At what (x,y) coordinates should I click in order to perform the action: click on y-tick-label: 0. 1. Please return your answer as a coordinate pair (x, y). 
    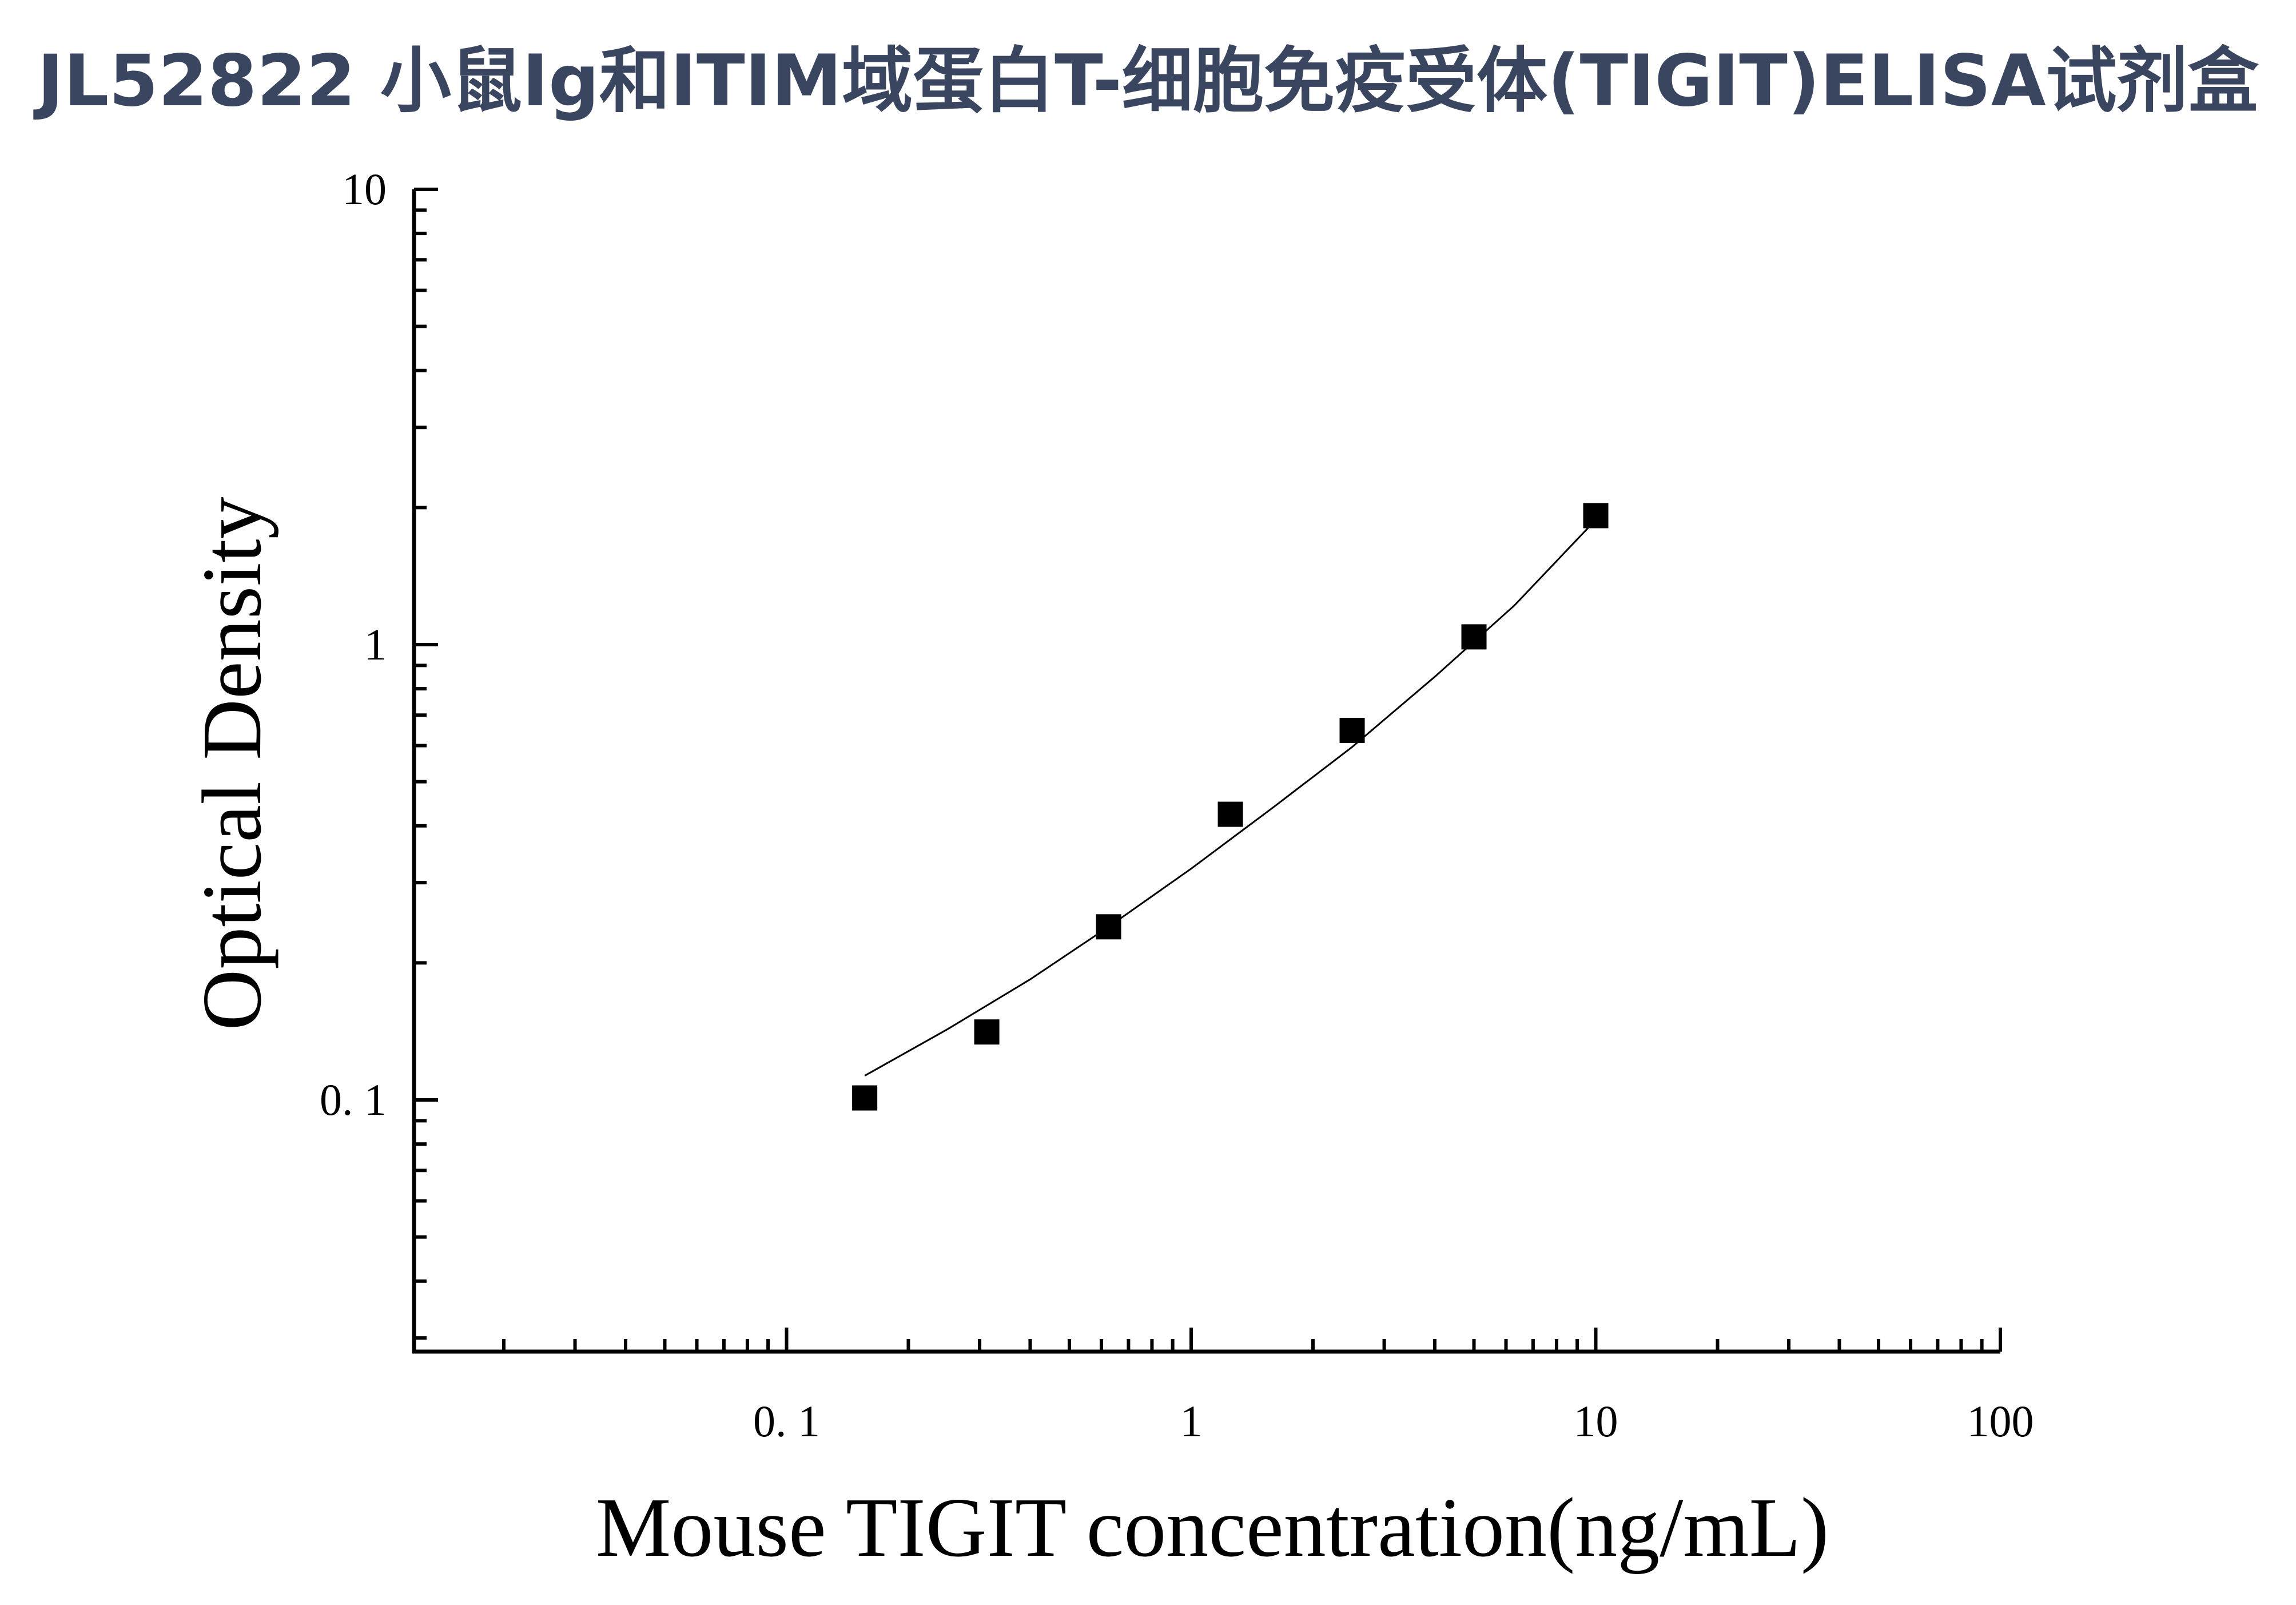
    Looking at the image, I should click on (354, 1100).